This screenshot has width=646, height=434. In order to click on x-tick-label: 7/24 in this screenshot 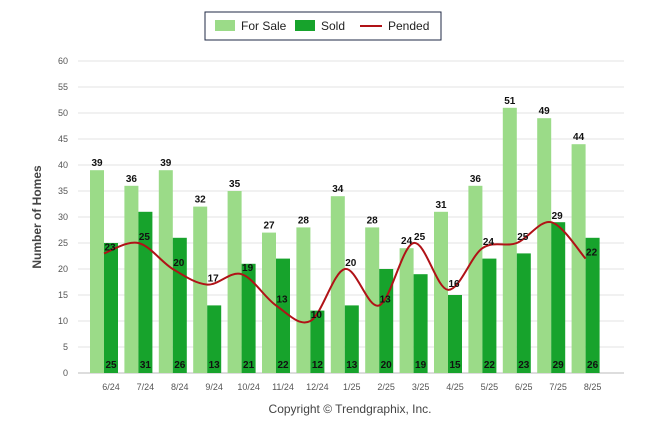, I will do `click(146, 387)`.